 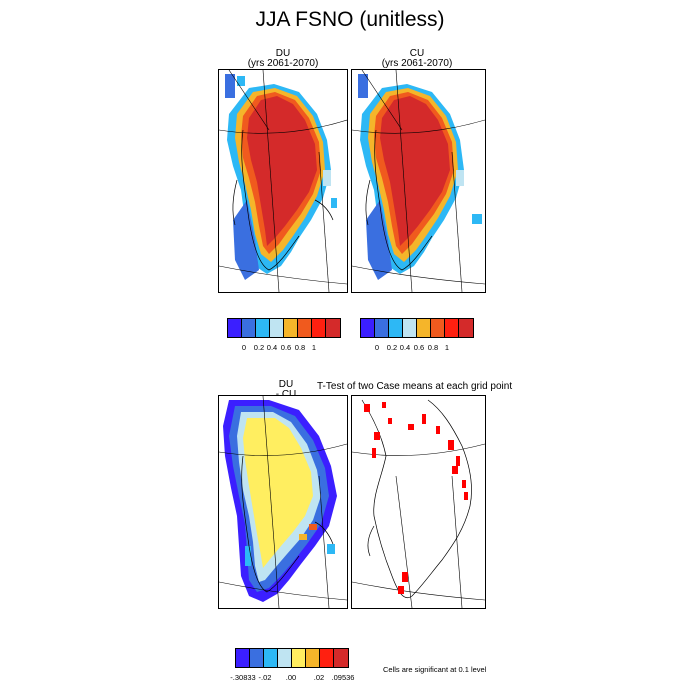 What do you see at coordinates (243, 677) in the screenshot?
I see `diff-colorbar-tick-label: -.30833` at bounding box center [243, 677].